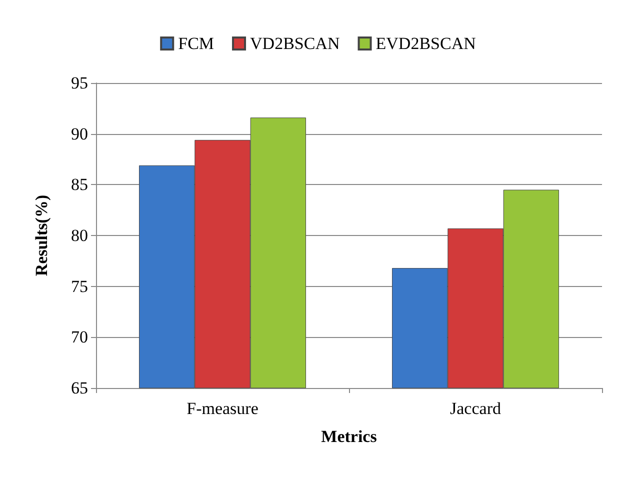 Image resolution: width=641 pixels, height=479 pixels. Describe the element at coordinates (349, 436) in the screenshot. I see `x-axis-title: Metrics` at that location.